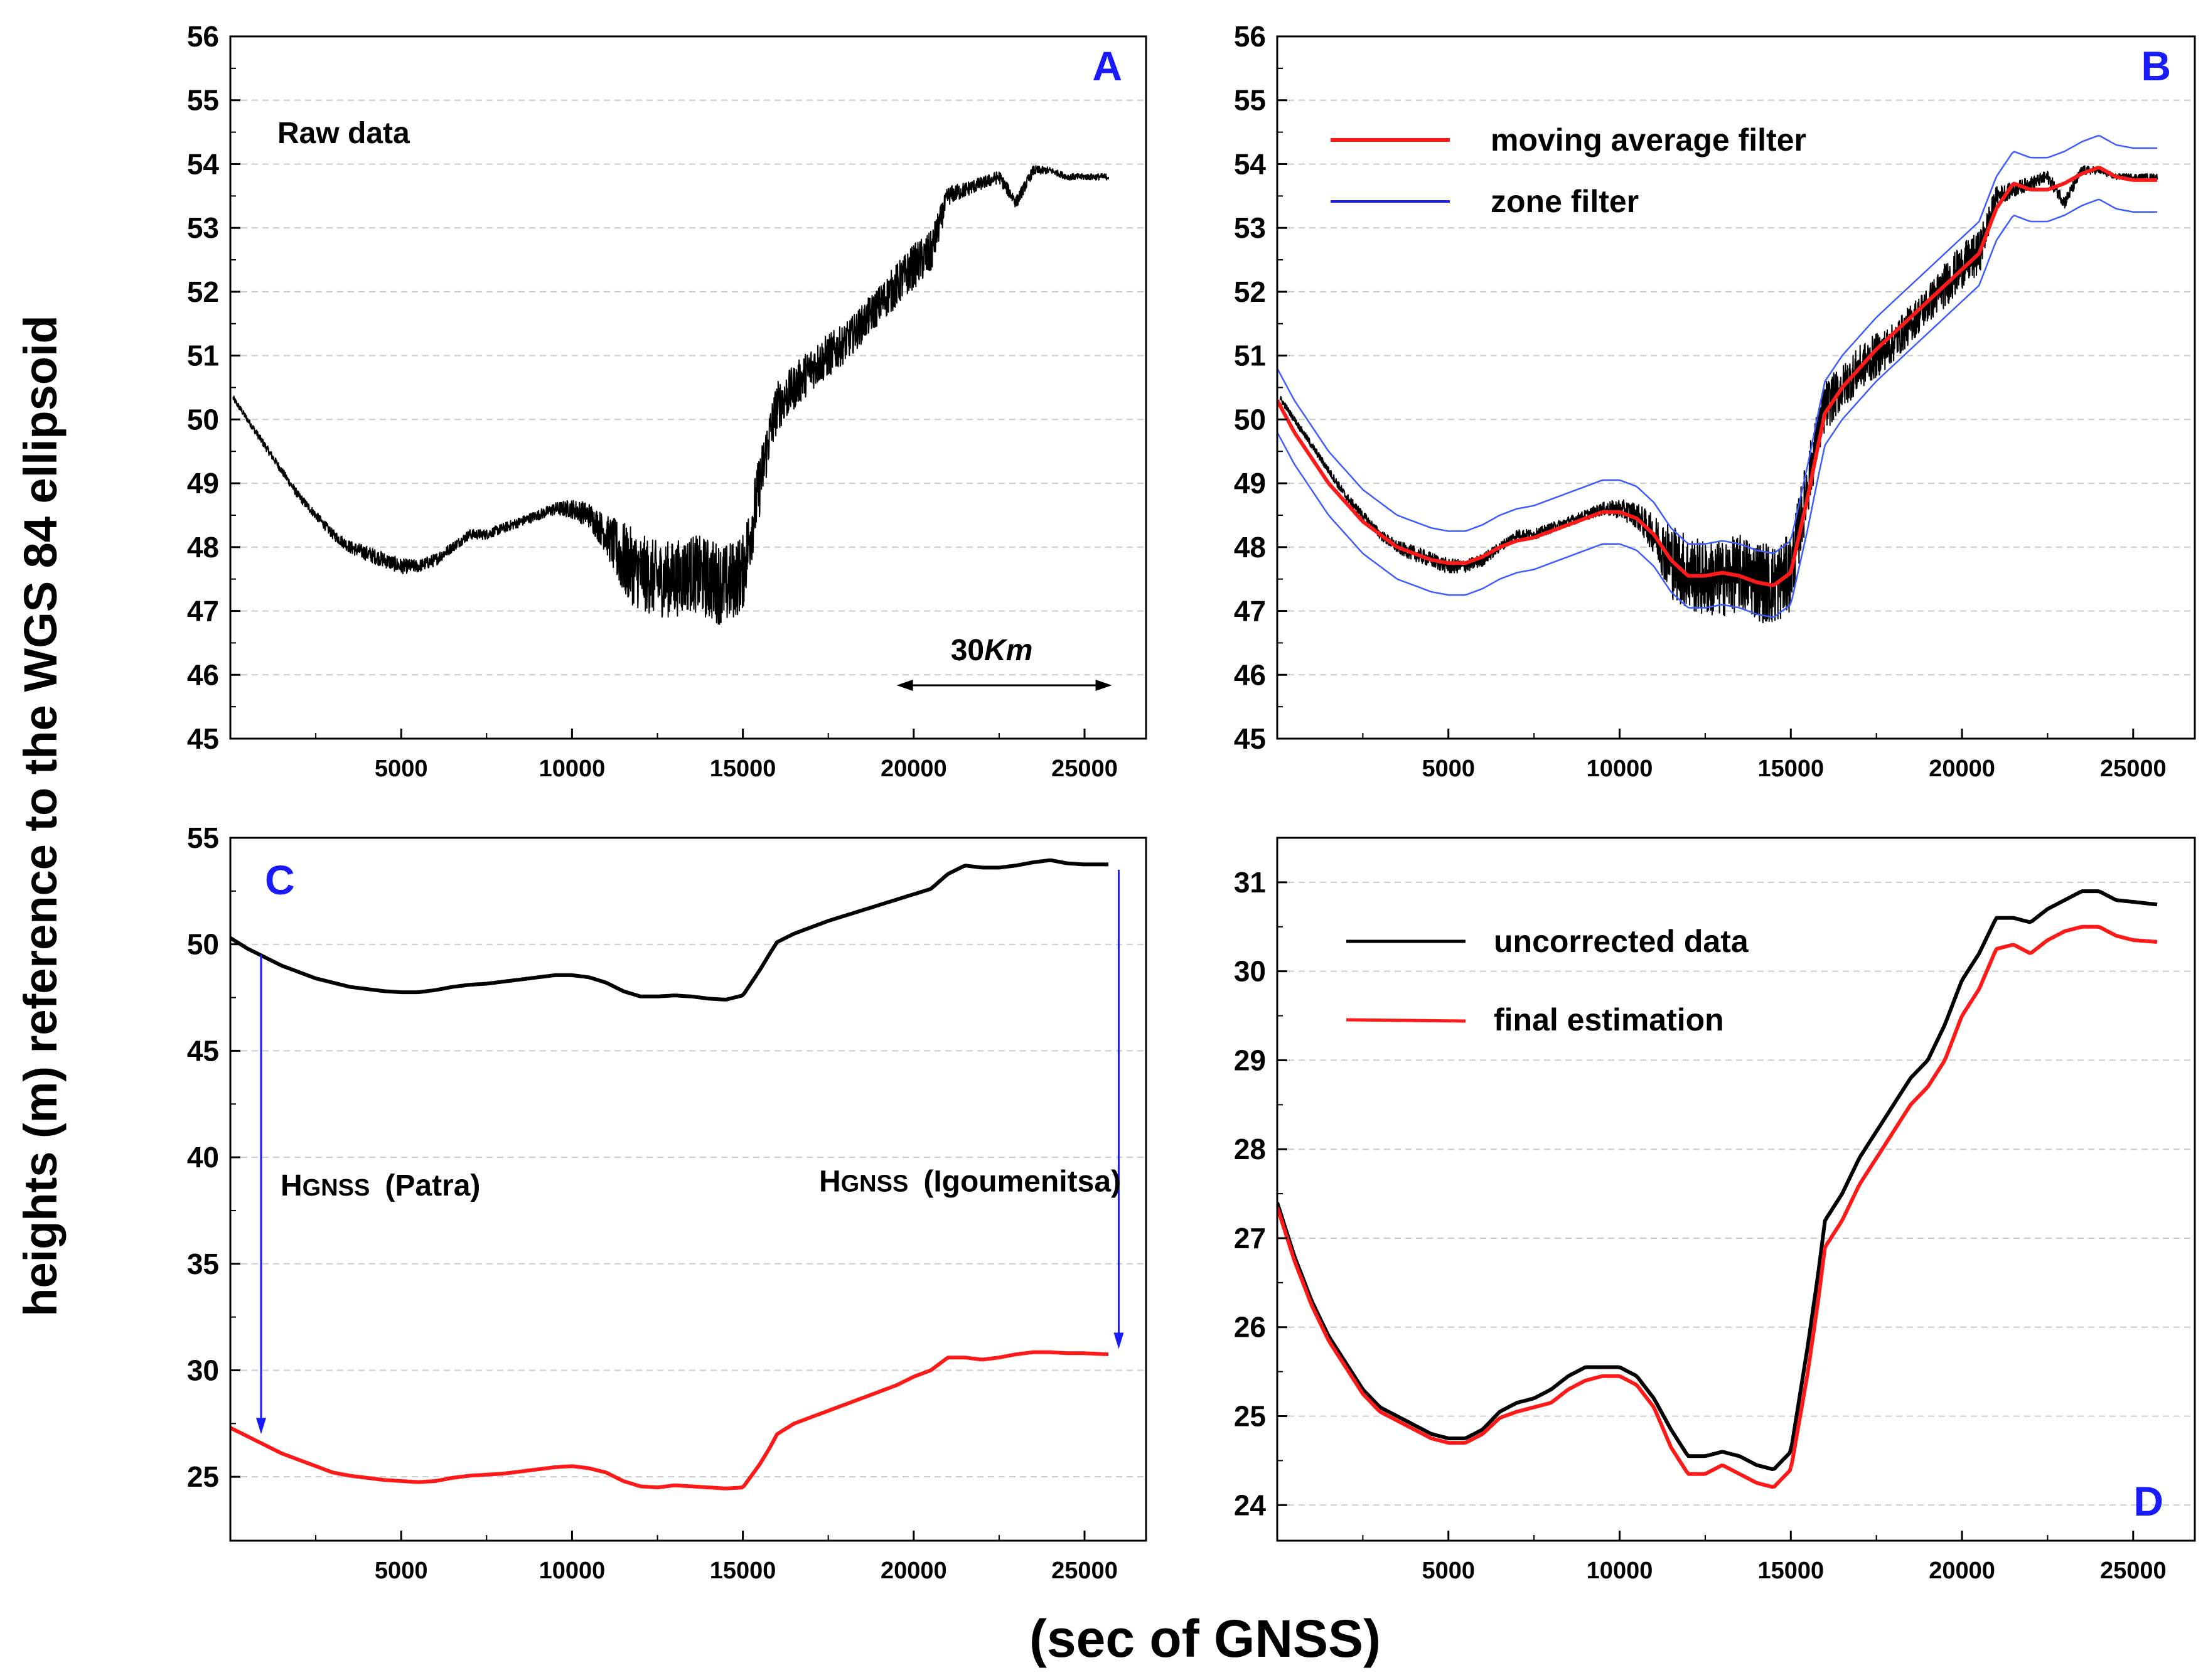 The image size is (2208, 1680). Describe the element at coordinates (1621, 942) in the screenshot. I see `legend-label: uncorrected data` at that location.